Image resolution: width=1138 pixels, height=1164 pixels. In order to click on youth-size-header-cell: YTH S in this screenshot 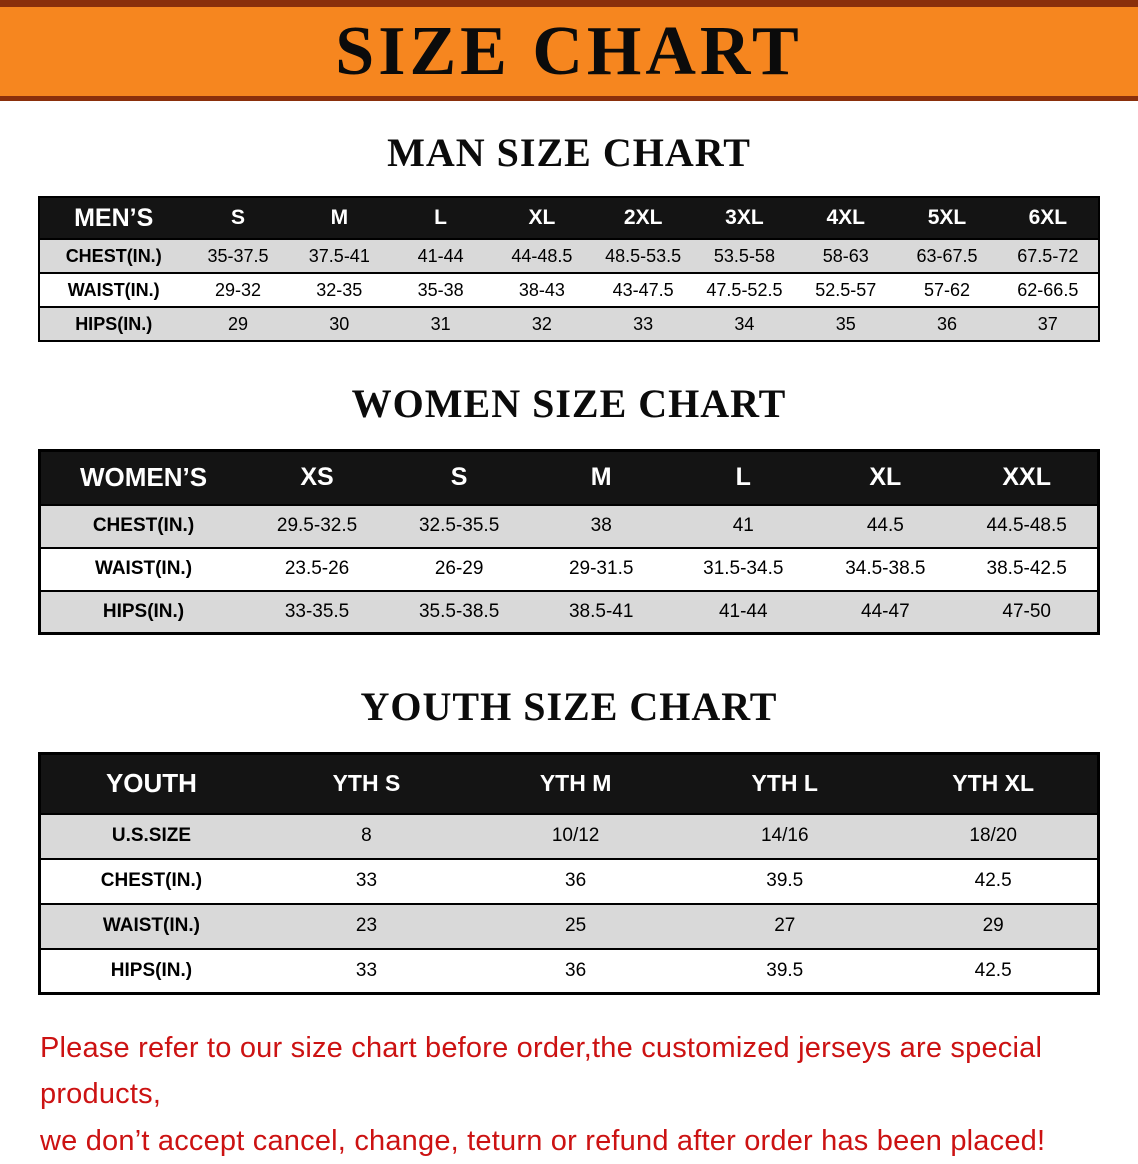, I will do `click(366, 783)`.